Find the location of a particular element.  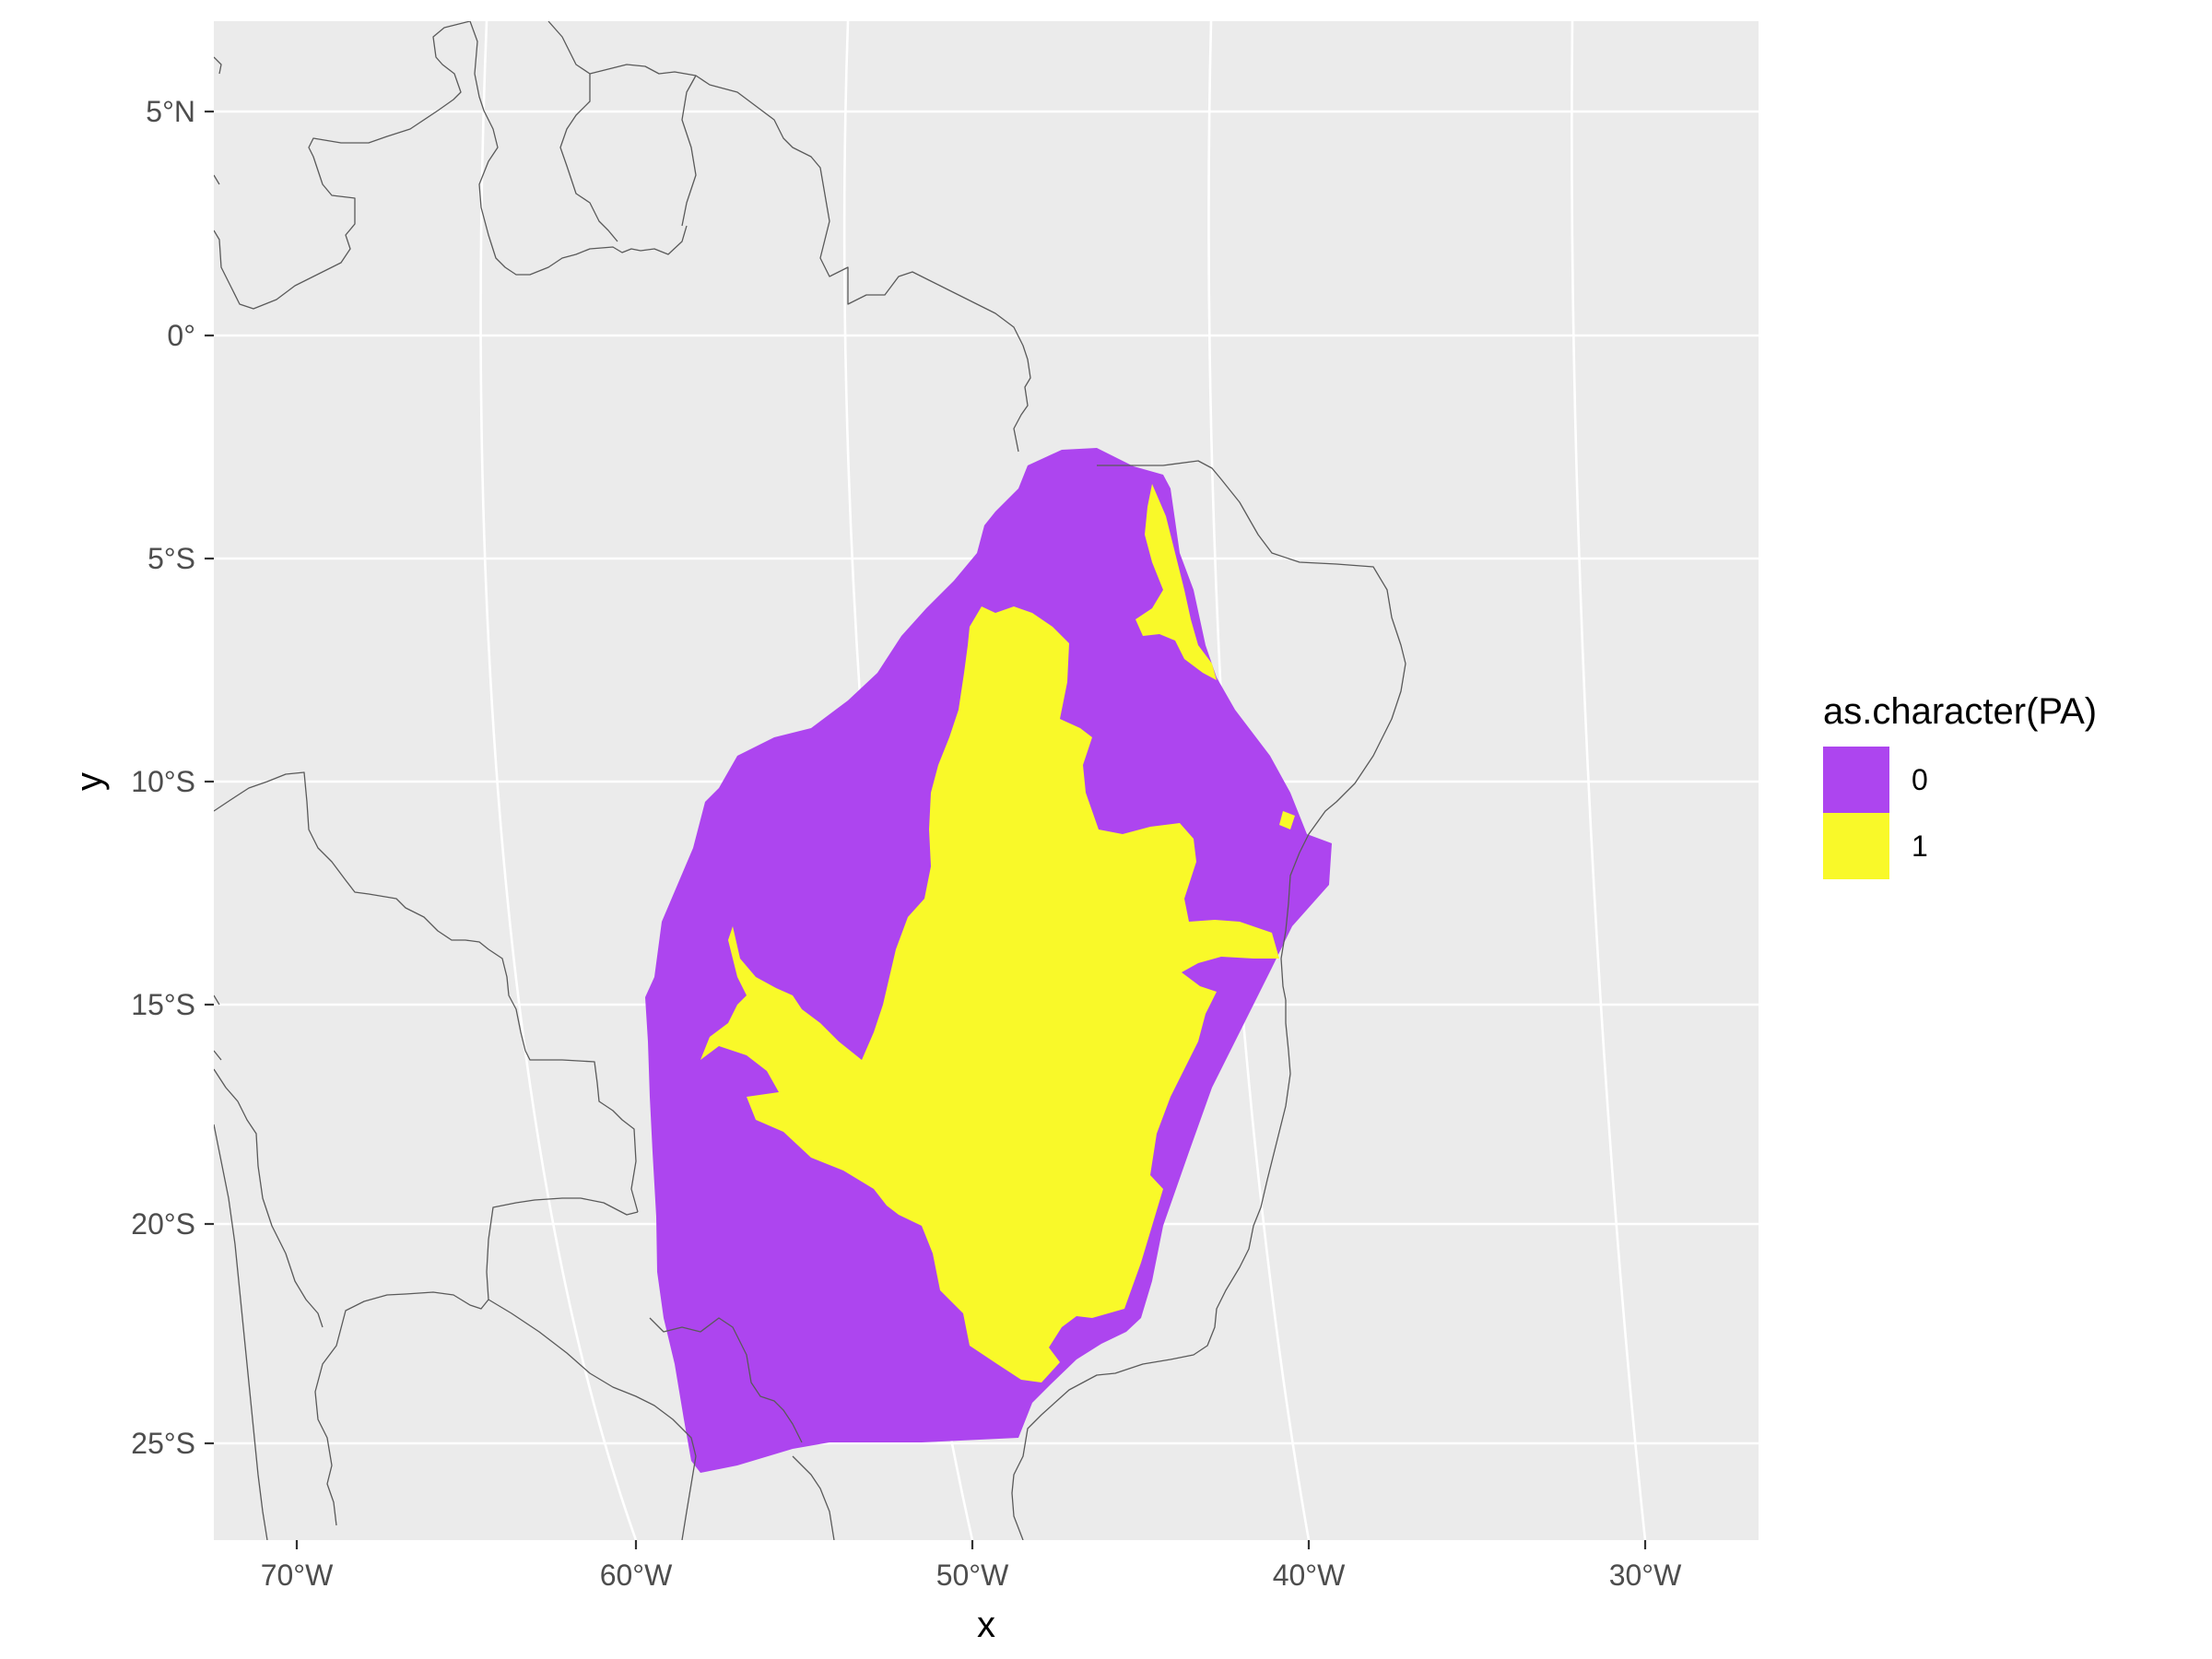

y-axis-title: y is located at coordinates (89, 781).